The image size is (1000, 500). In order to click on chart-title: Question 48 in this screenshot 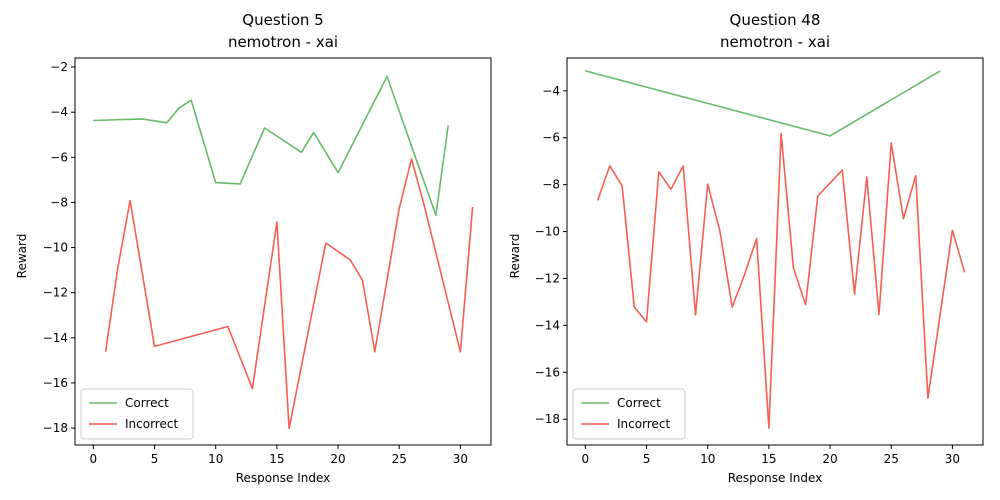, I will do `click(775, 20)`.